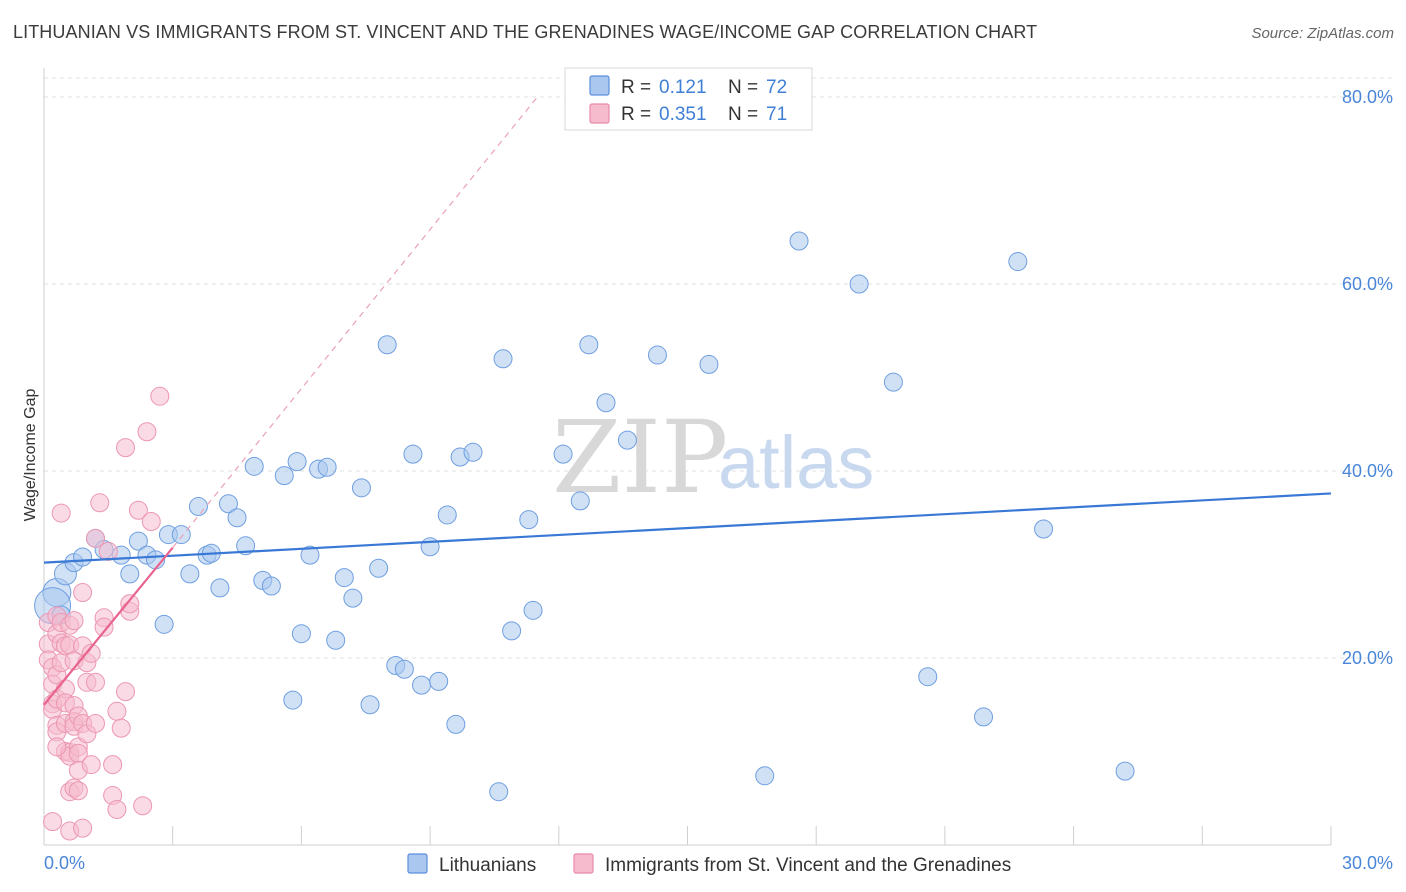 The height and width of the screenshot is (892, 1406). I want to click on trend-line-blue, so click(687, 528).